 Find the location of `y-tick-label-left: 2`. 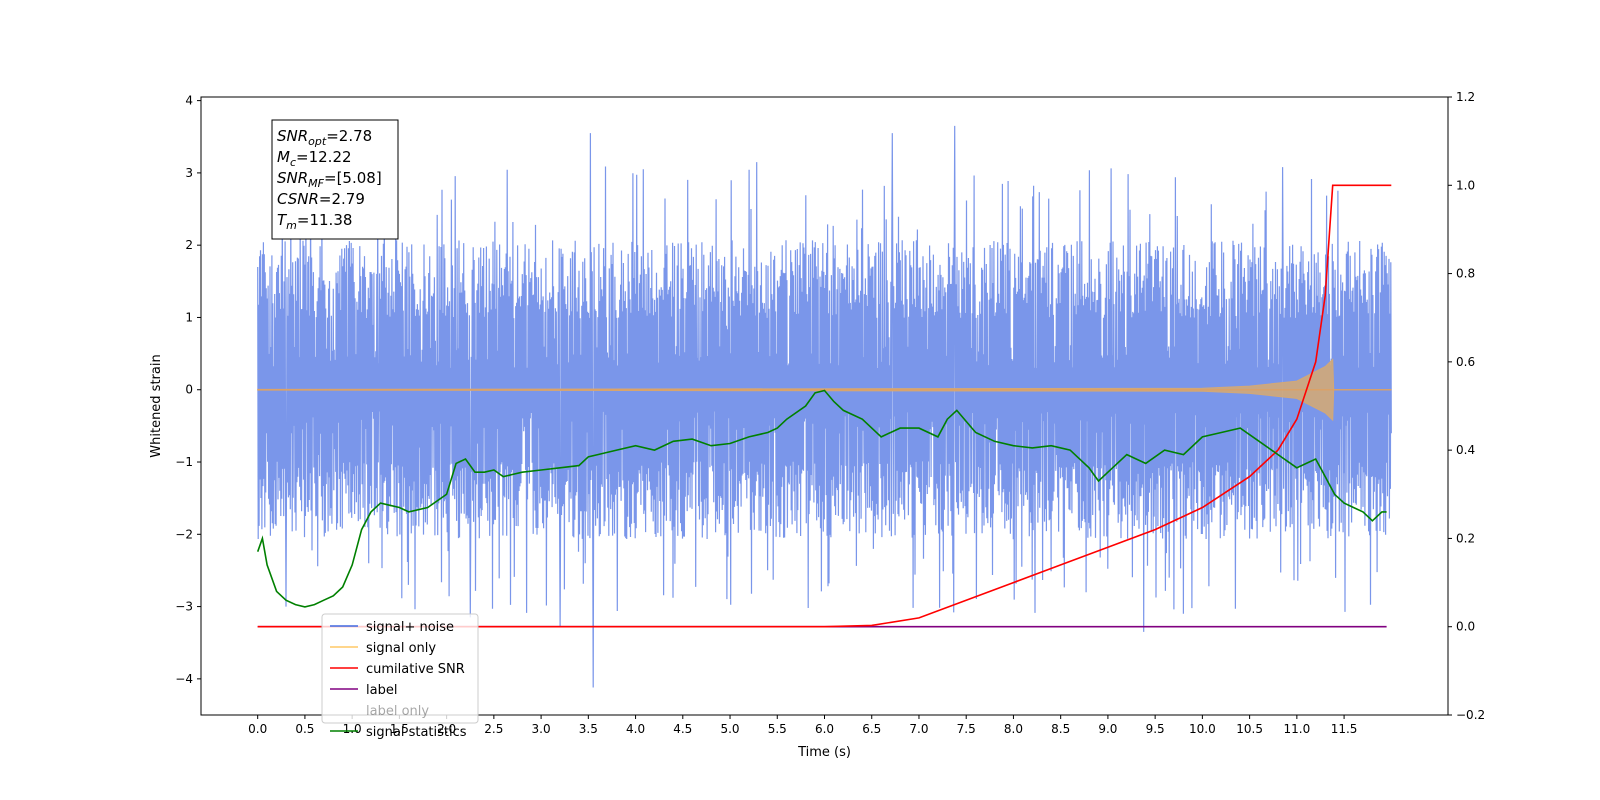

y-tick-label-left: 2 is located at coordinates (189, 245).